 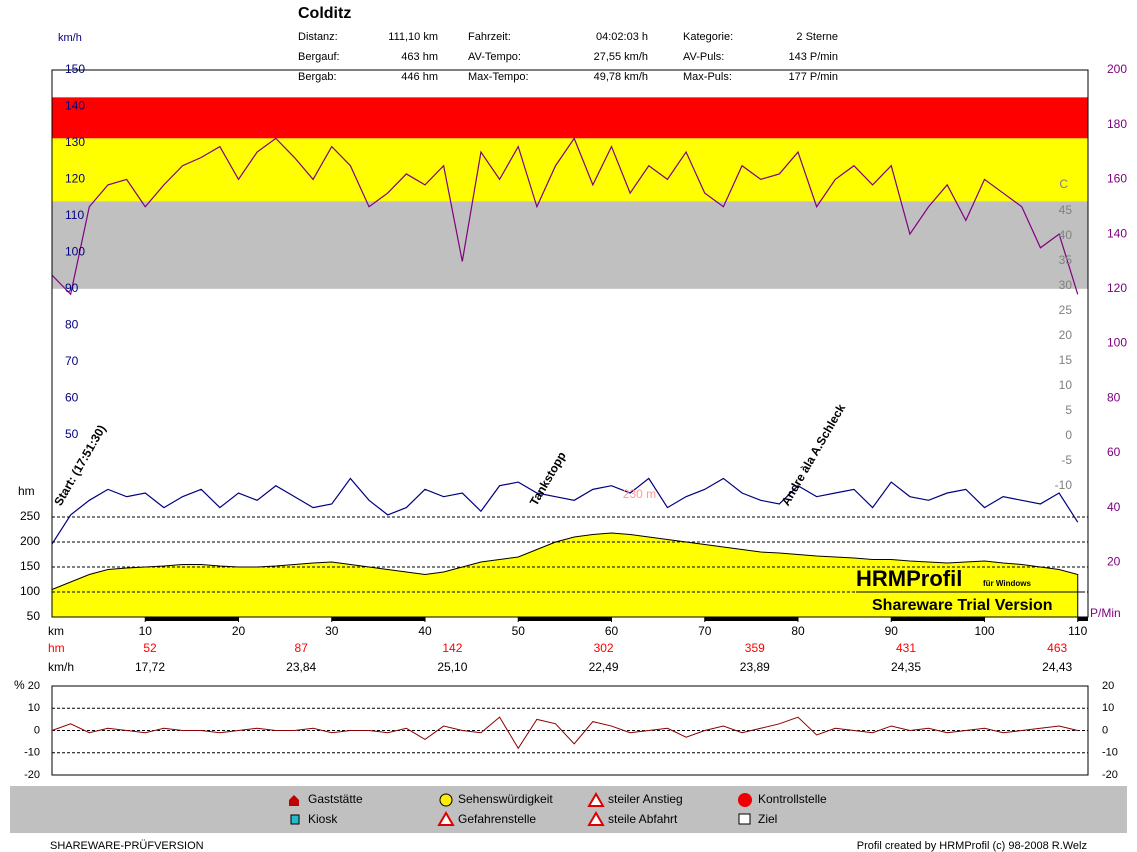 I want to click on segment-value: 22,49, so click(x=604, y=667).